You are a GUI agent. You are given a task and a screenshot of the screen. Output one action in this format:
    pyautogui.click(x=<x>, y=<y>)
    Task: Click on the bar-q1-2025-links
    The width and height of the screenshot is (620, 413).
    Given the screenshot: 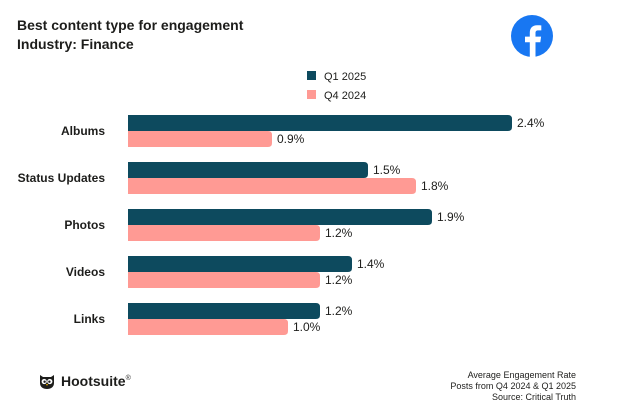 What is the action you would take?
    pyautogui.click(x=224, y=311)
    